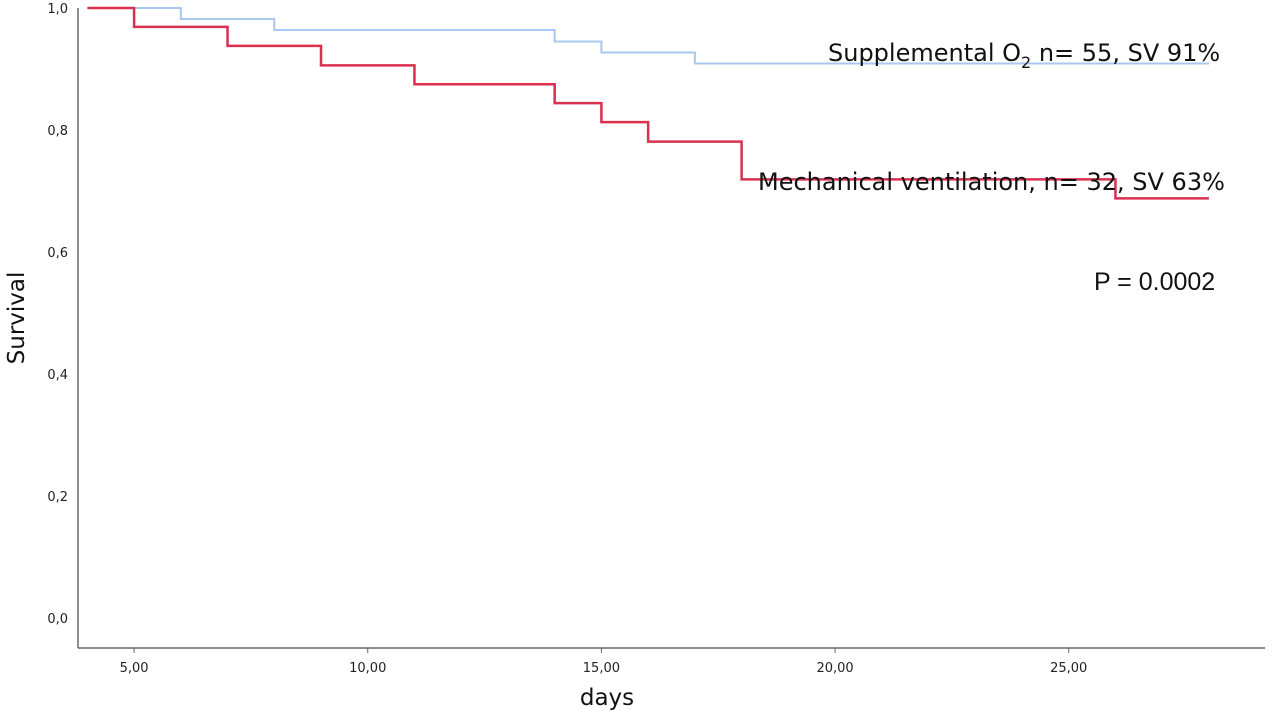  What do you see at coordinates (1026, 62) in the screenshot?
I see `annotation-supplemental-subscript: 2` at bounding box center [1026, 62].